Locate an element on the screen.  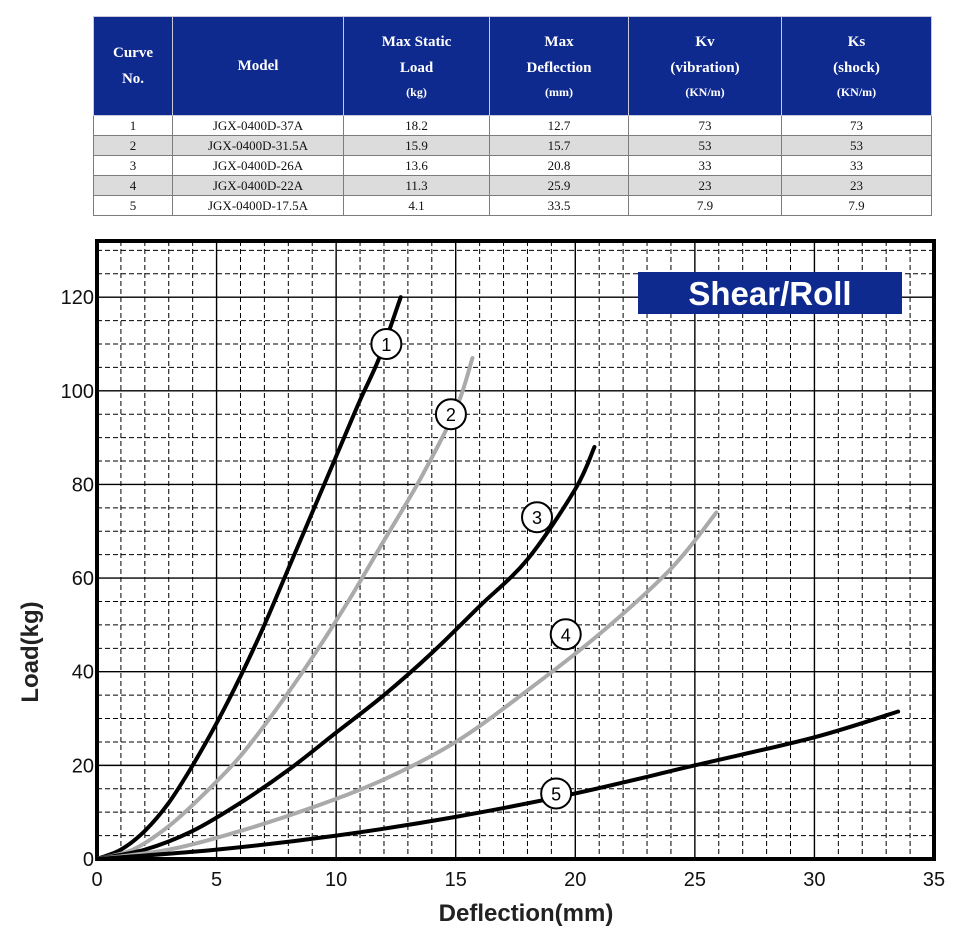
table-cell: 33.5 is located at coordinates (559, 205).